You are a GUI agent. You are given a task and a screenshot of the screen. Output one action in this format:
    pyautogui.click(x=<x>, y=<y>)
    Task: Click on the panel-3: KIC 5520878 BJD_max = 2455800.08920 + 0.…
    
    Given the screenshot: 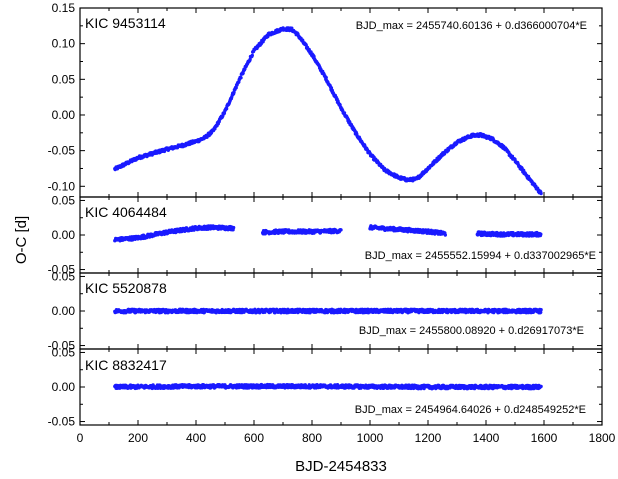 What is the action you would take?
    pyautogui.click(x=334, y=308)
    